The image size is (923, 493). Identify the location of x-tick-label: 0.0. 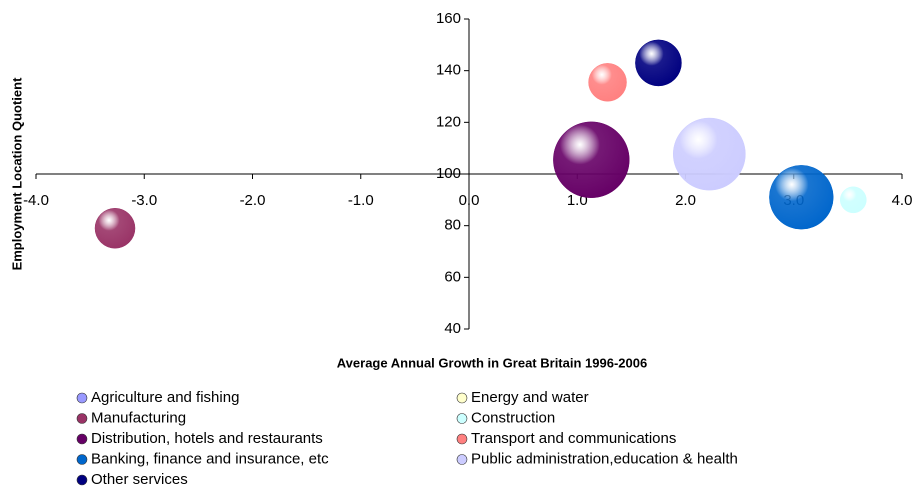
(469, 200).